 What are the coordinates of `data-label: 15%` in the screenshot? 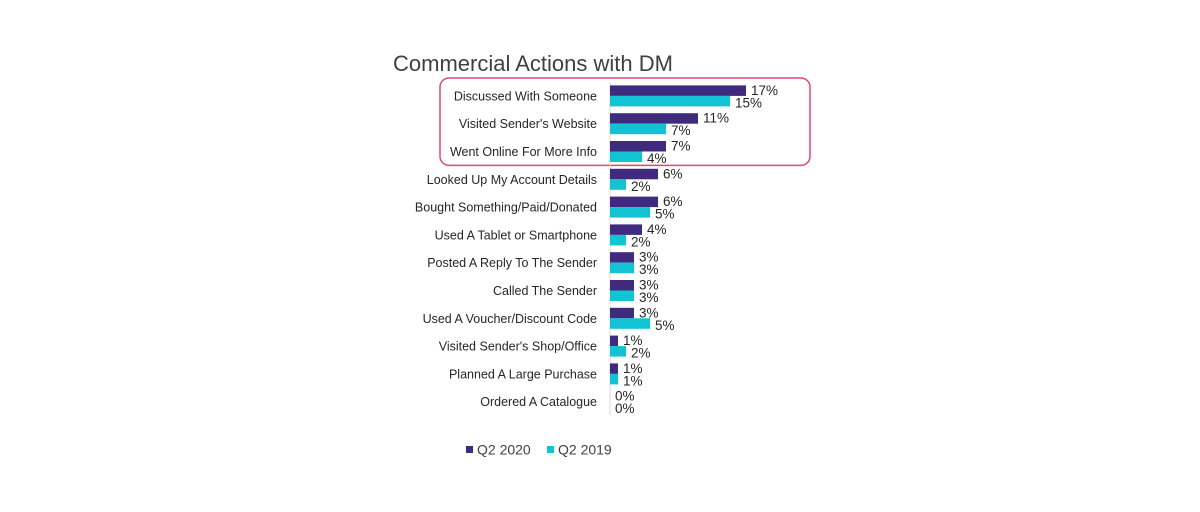 It's located at (748, 102).